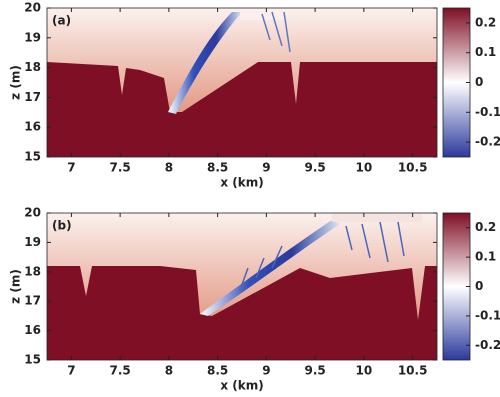  I want to click on panel-label: (b), so click(62, 226).